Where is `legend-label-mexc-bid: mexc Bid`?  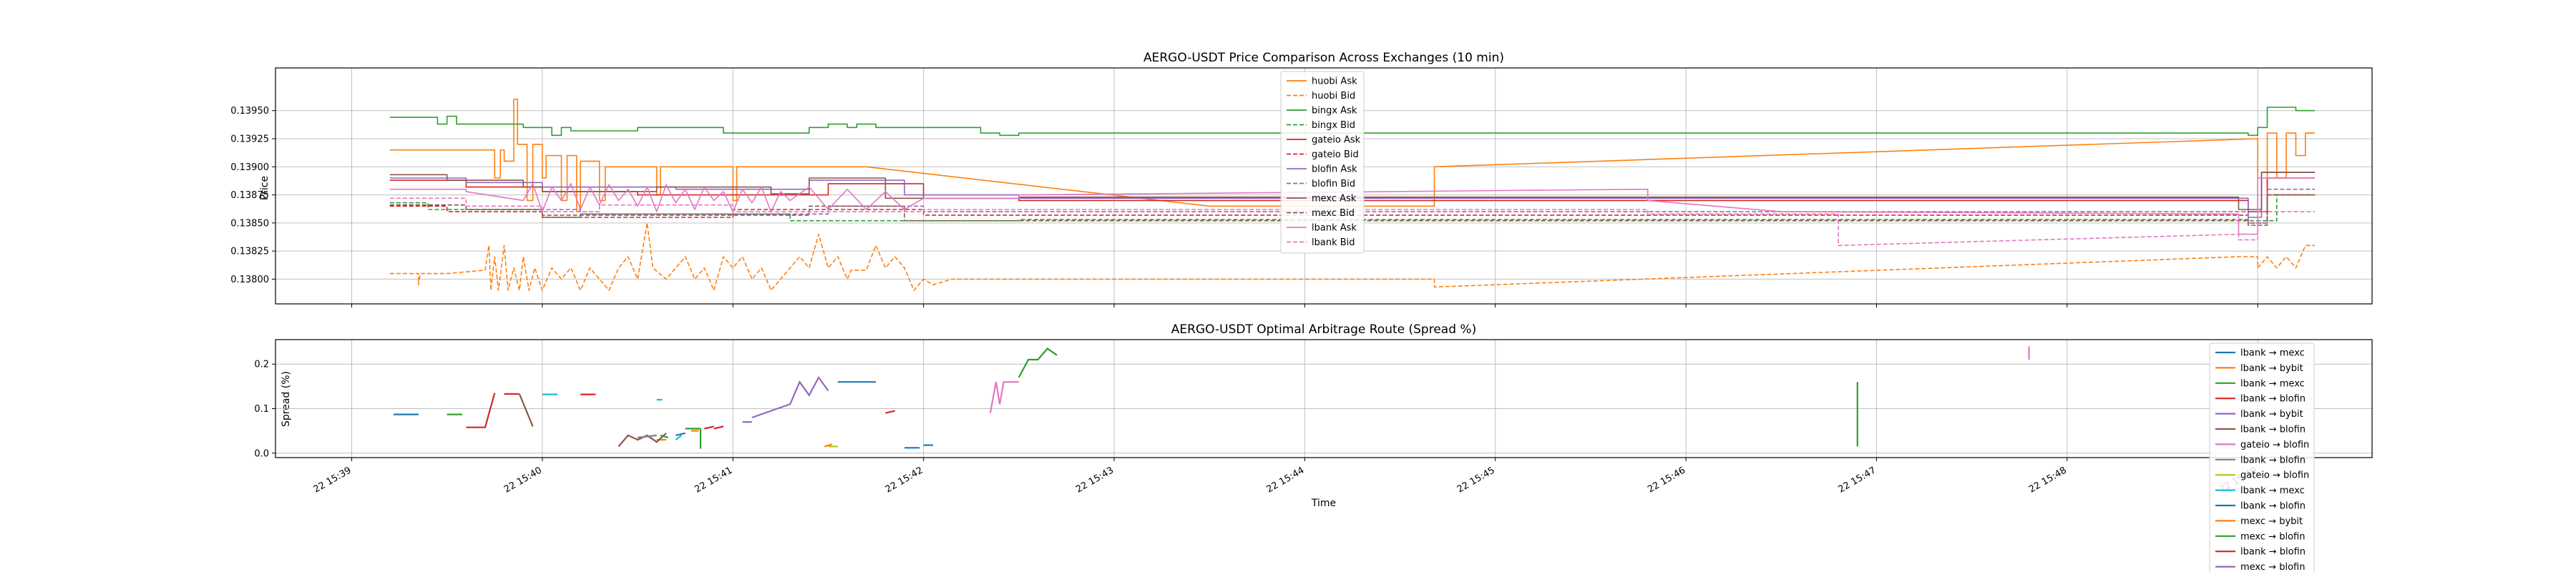
legend-label-mexc-bid: mexc Bid is located at coordinates (1333, 213).